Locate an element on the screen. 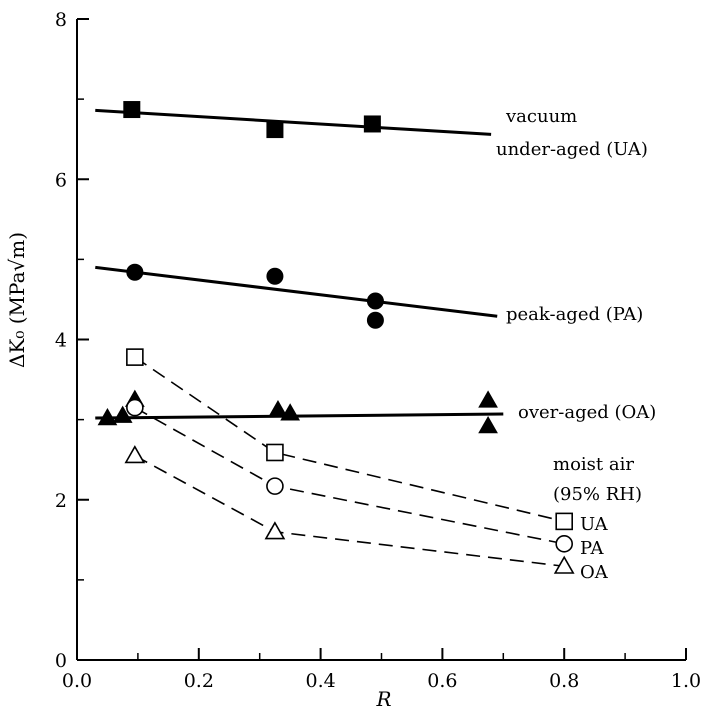 This screenshot has height=714, width=705. label-moist-oa: OA is located at coordinates (594, 572).